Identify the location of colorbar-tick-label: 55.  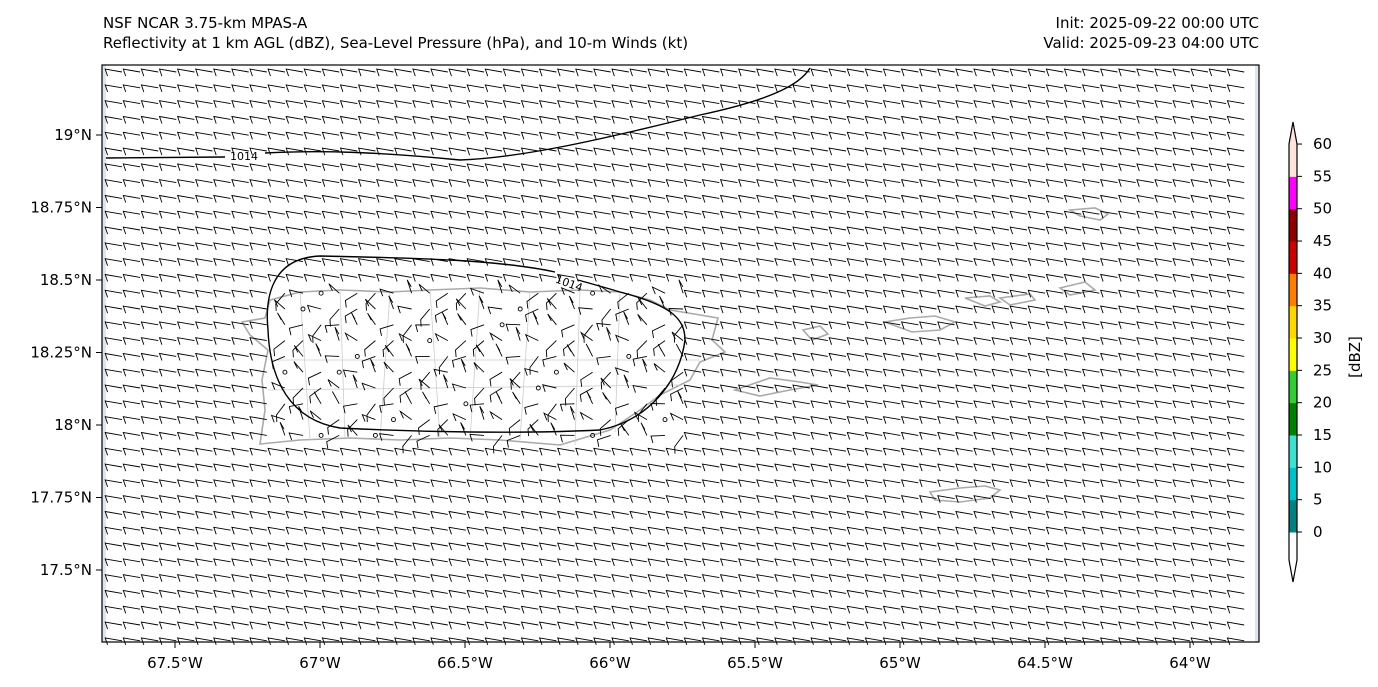
(1322, 176).